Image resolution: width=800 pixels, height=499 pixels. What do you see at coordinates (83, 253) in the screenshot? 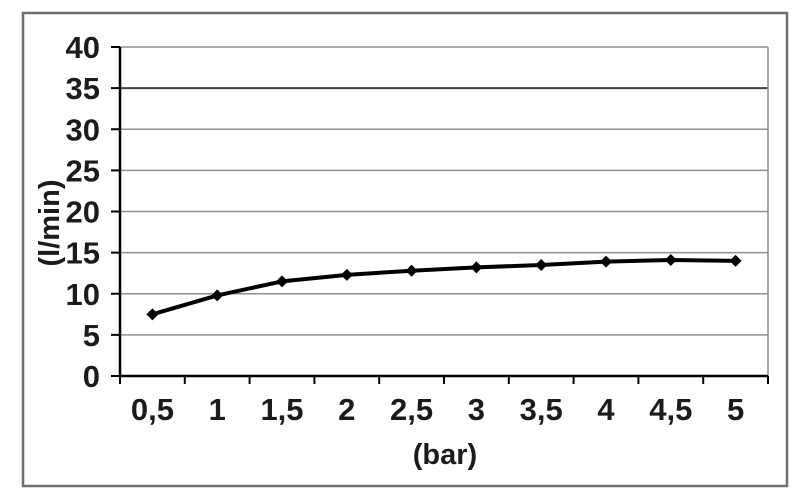
I see `y-tick-label: 15` at bounding box center [83, 253].